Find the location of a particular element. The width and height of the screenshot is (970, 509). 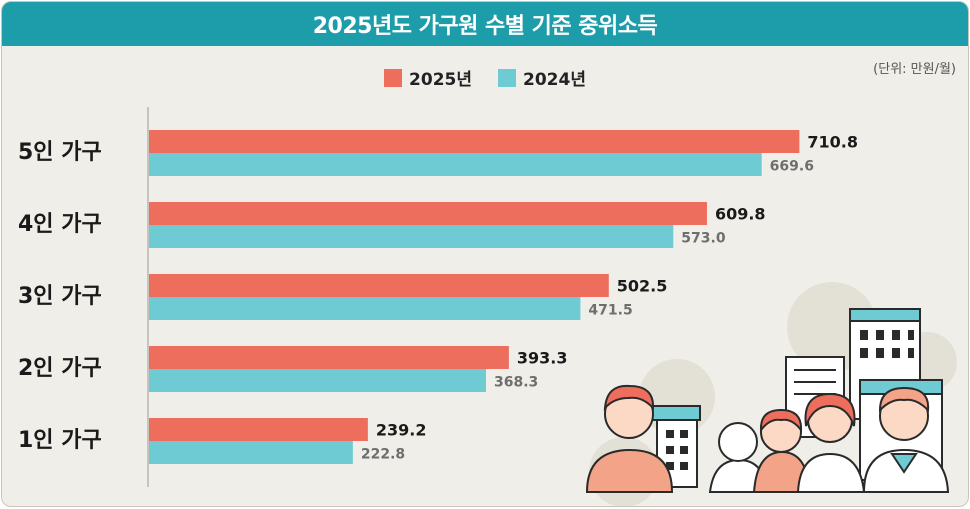

category-label: 2인 가구 is located at coordinates (60, 368).